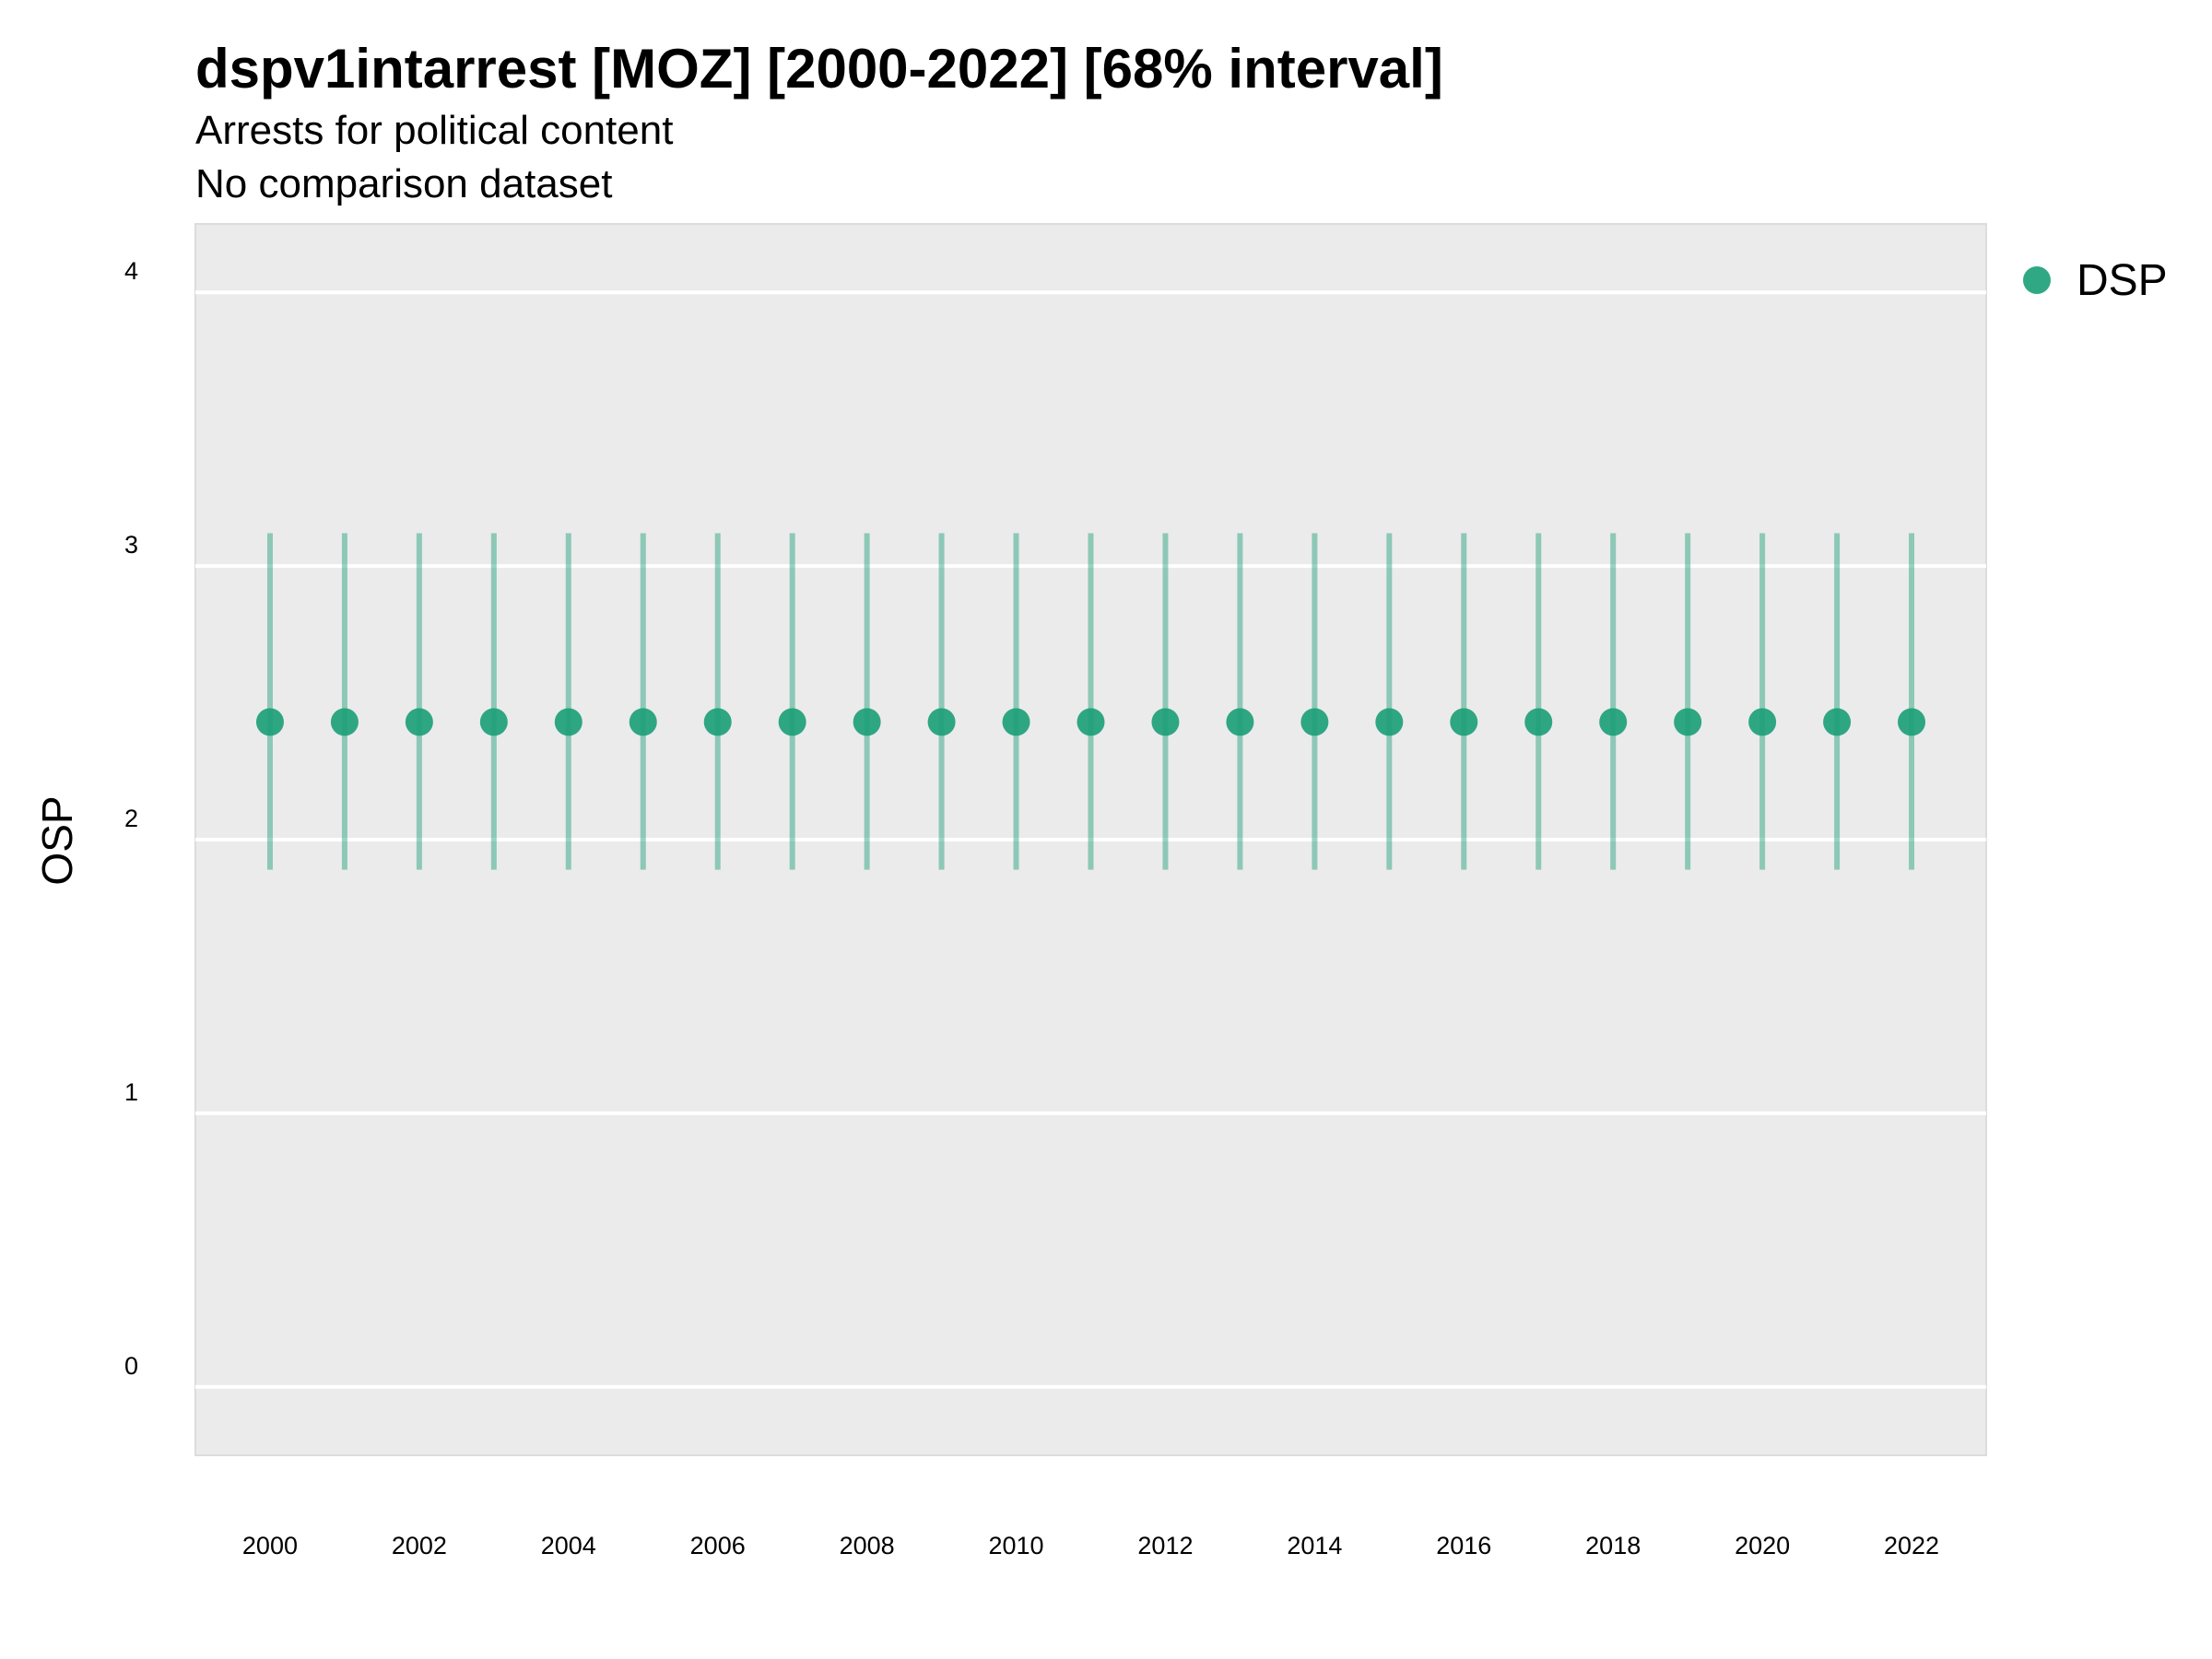 Image resolution: width=2212 pixels, height=1659 pixels. Describe the element at coordinates (344, 722) in the screenshot. I see `data-point-2001` at that location.